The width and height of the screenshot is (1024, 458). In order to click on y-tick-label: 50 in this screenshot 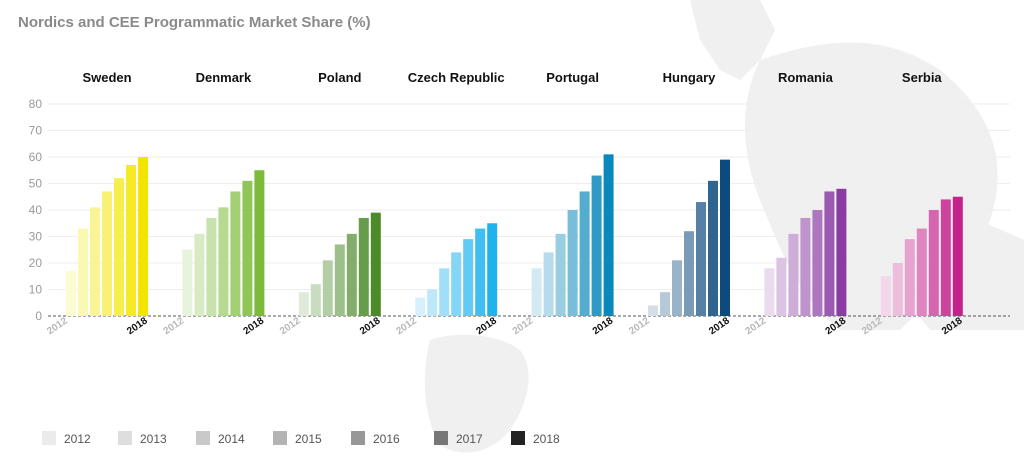, I will do `click(36, 184)`.